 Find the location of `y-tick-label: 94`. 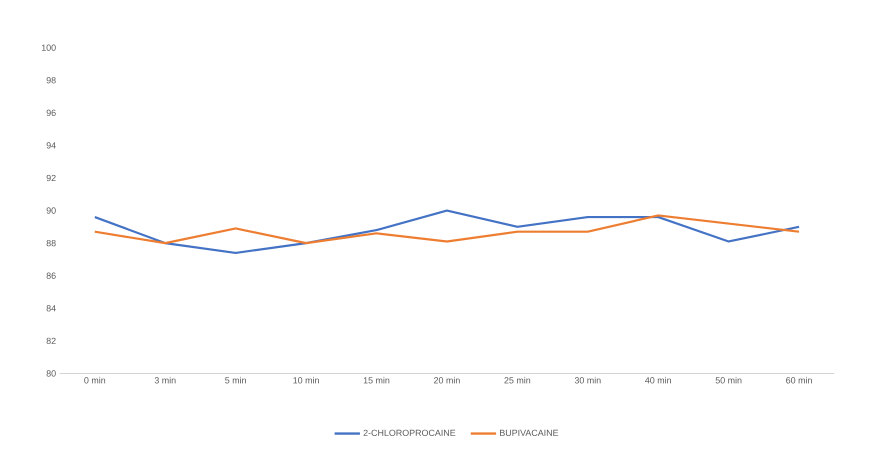

y-tick-label: 94 is located at coordinates (51, 145).